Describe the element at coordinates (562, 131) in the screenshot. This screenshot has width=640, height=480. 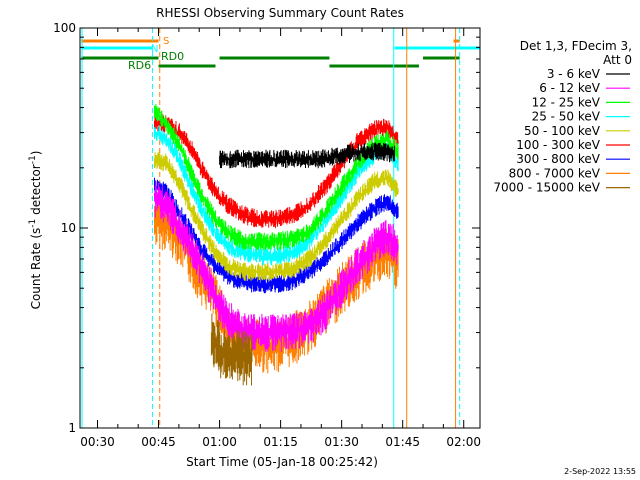
I see `legend-entry-label: 50 - 100 keV` at that location.